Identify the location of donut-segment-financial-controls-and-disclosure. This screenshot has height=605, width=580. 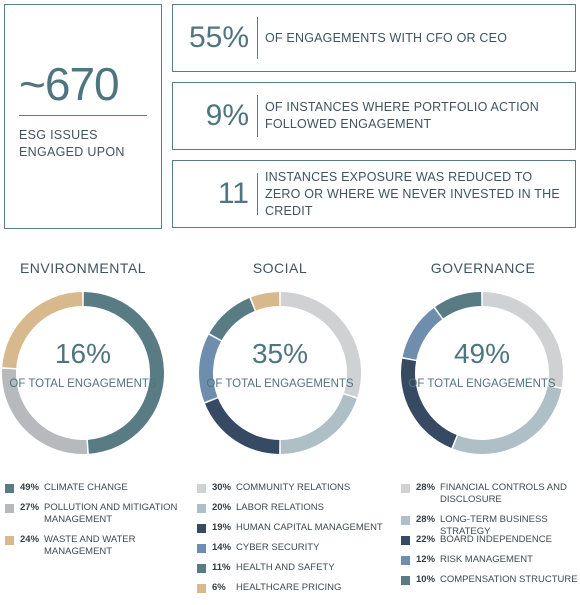
(522, 340).